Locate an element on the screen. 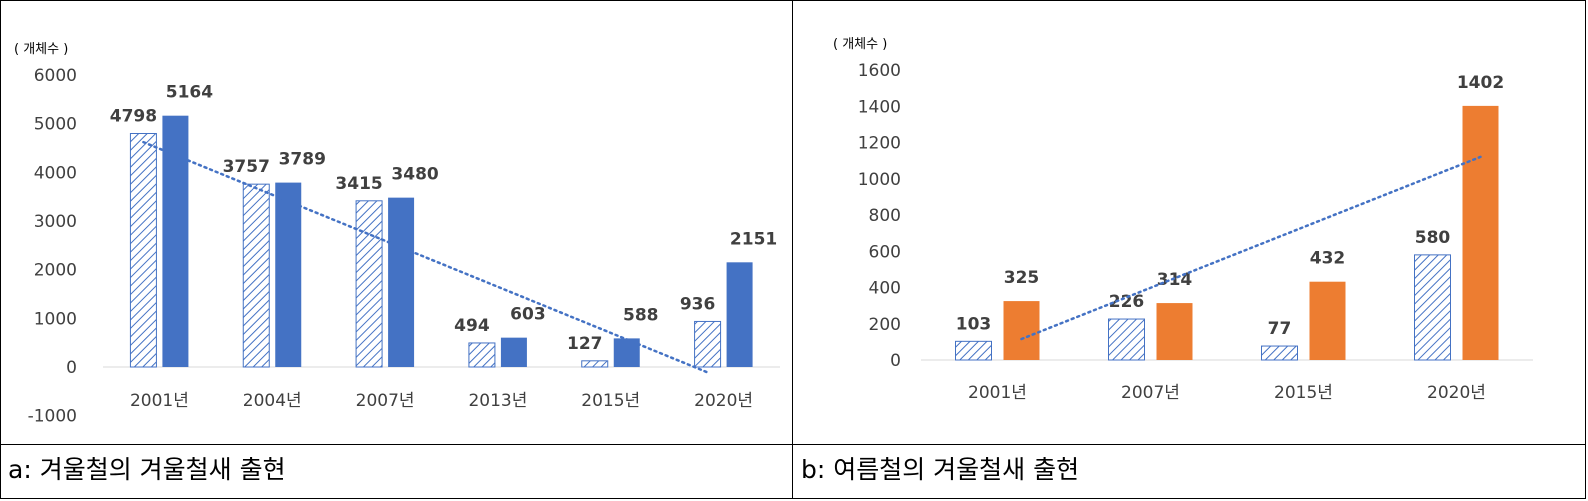  chart-b-ytick: 0 is located at coordinates (895, 361).